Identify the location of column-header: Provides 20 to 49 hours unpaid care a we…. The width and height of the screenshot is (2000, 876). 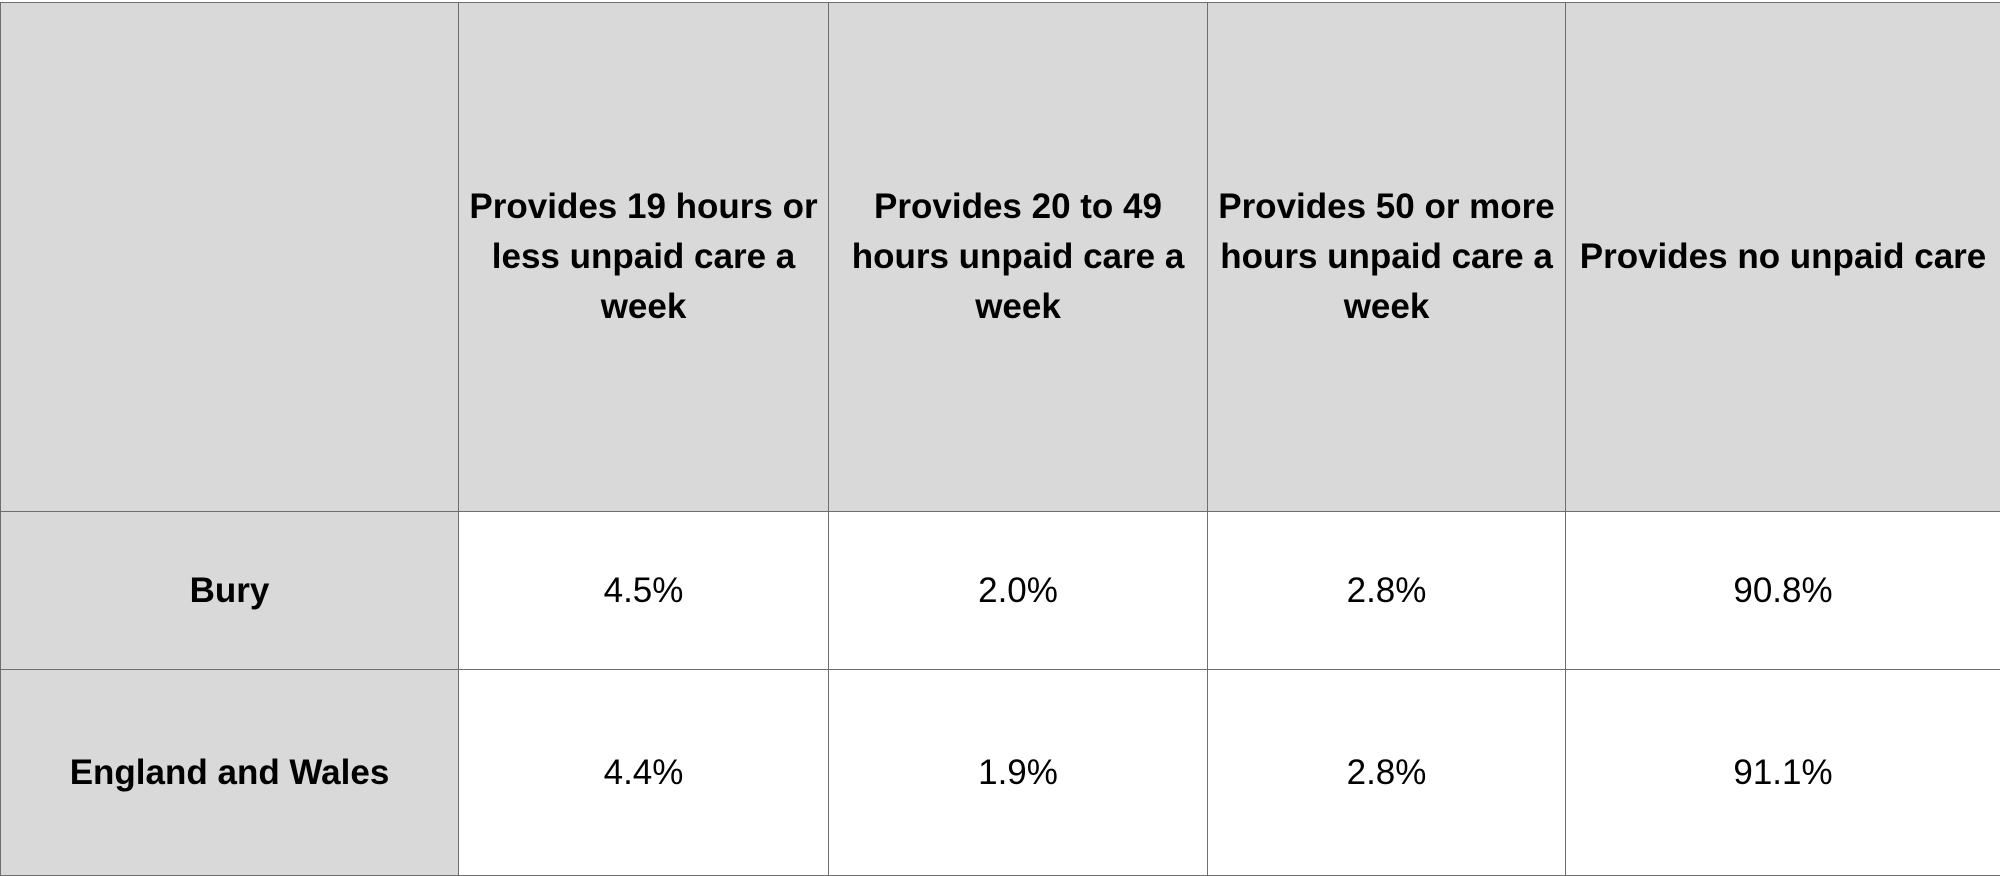
(1018, 257).